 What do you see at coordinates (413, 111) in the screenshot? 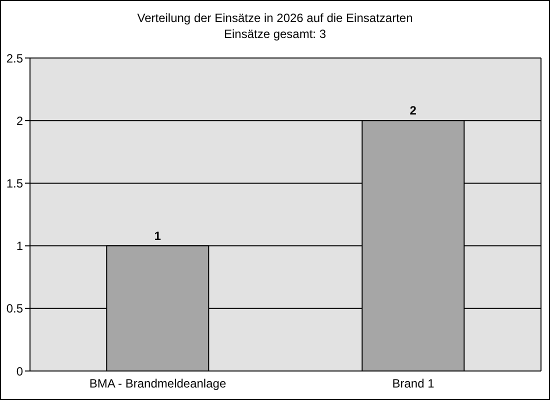
I see `data-label: 2` at bounding box center [413, 111].